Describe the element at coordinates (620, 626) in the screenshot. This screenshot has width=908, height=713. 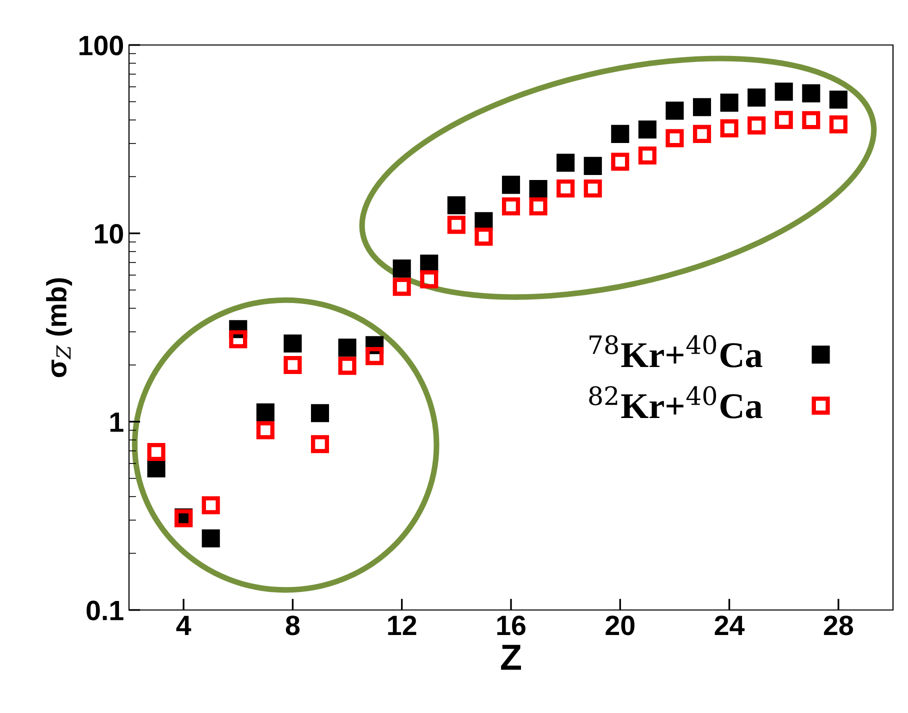
I see `x-tick-label: 20` at that location.